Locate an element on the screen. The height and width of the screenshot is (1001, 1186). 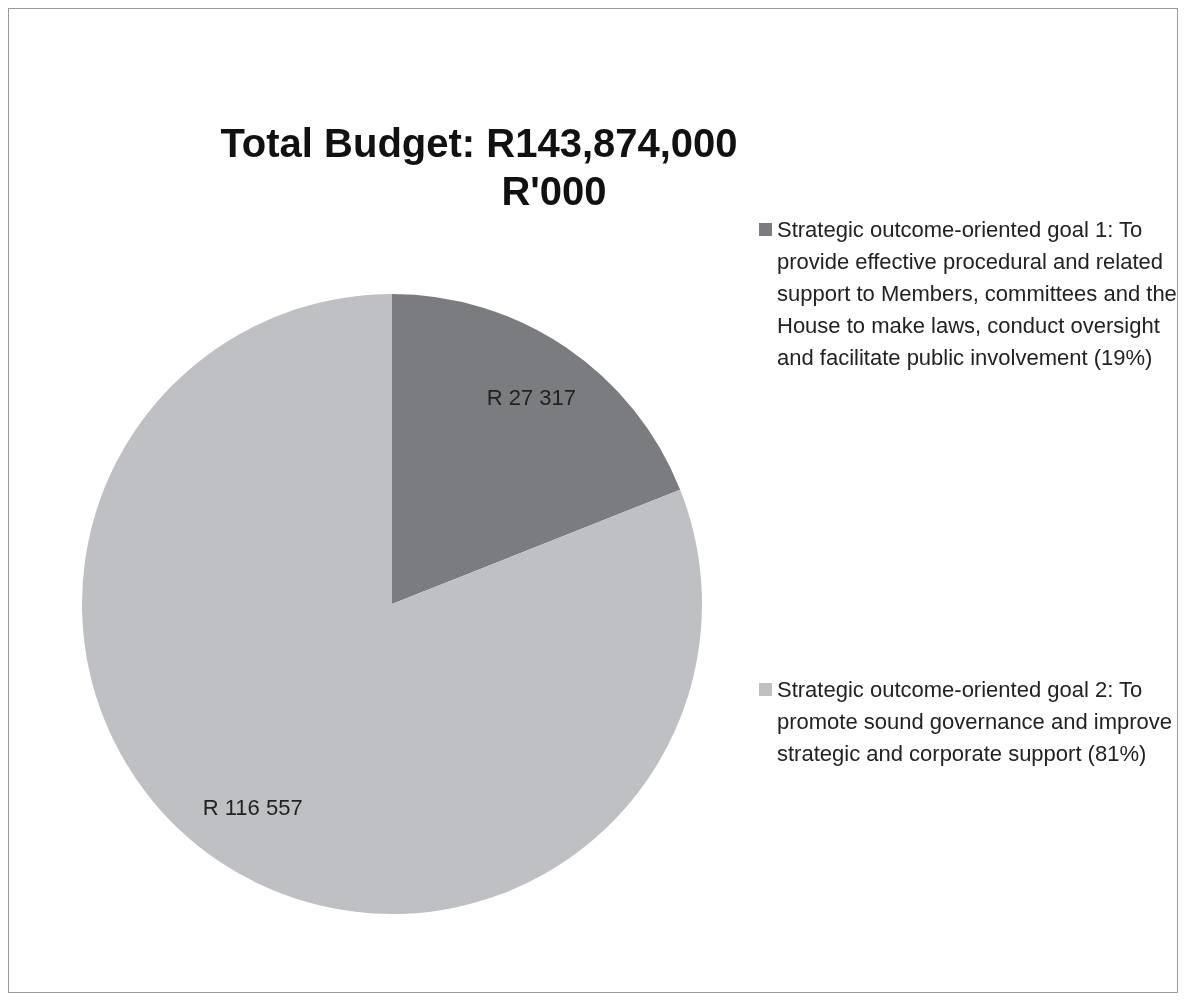
chart-subtitle: R'000 is located at coordinates (554, 191).